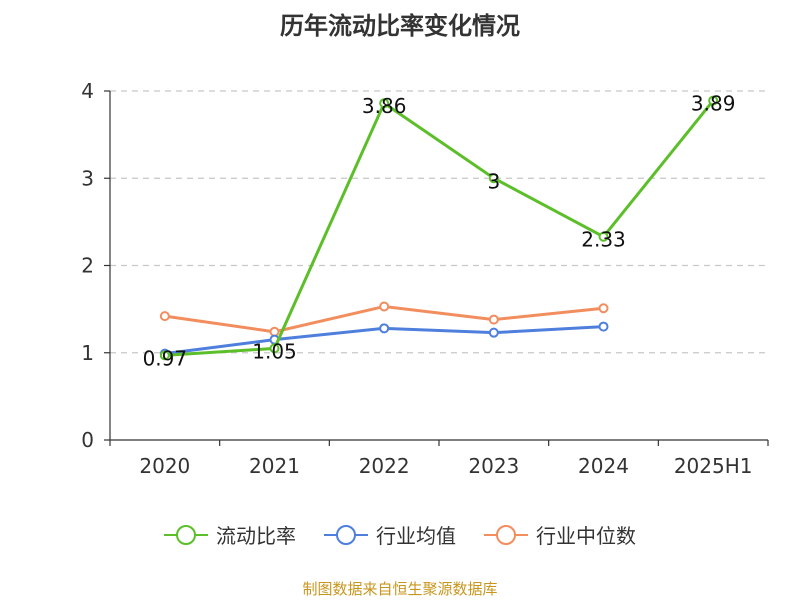 The height and width of the screenshot is (600, 800). I want to click on x-tick-label: 2021, so click(274, 466).